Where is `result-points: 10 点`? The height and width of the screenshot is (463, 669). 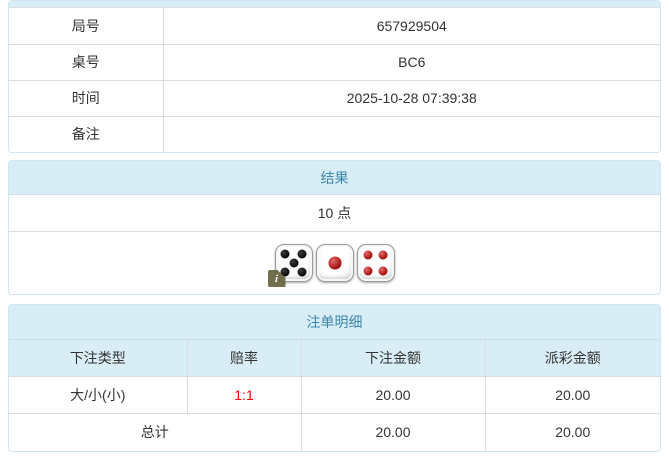 result-points: 10 点 is located at coordinates (334, 213).